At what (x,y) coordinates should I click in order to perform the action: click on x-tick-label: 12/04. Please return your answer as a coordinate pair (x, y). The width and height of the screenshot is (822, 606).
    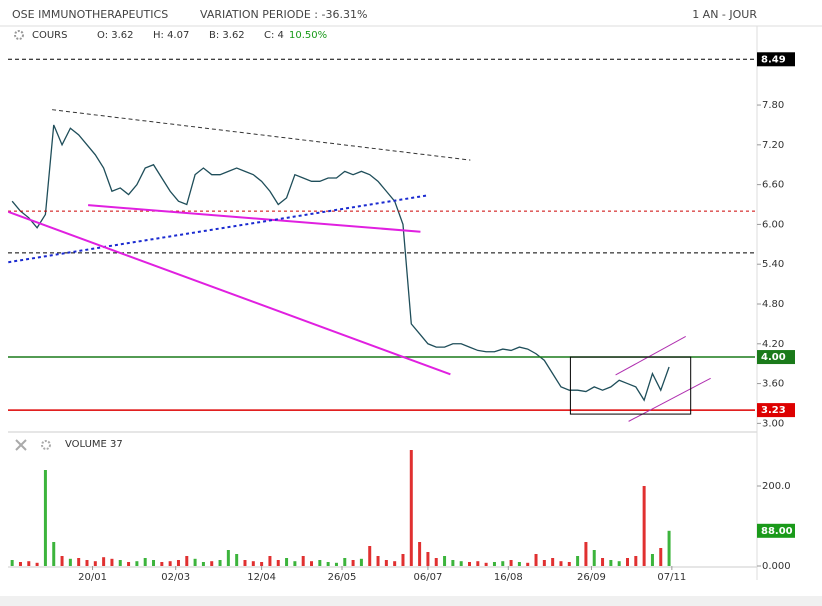
    Looking at the image, I should click on (261, 577).